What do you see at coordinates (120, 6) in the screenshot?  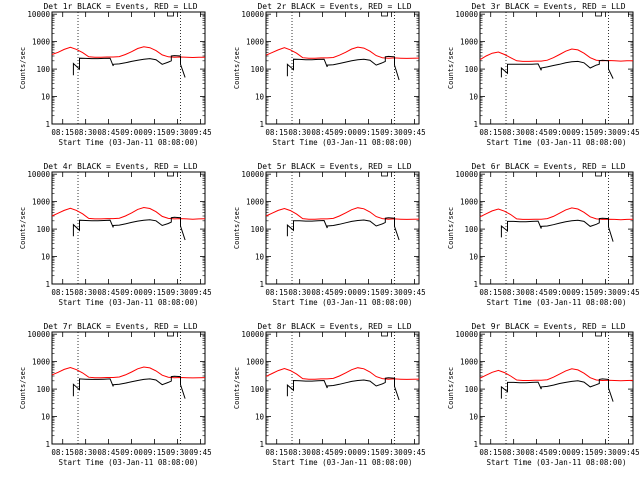 I see `panel-title: Det 1r BLACK = Events, RED = LLD` at bounding box center [120, 6].